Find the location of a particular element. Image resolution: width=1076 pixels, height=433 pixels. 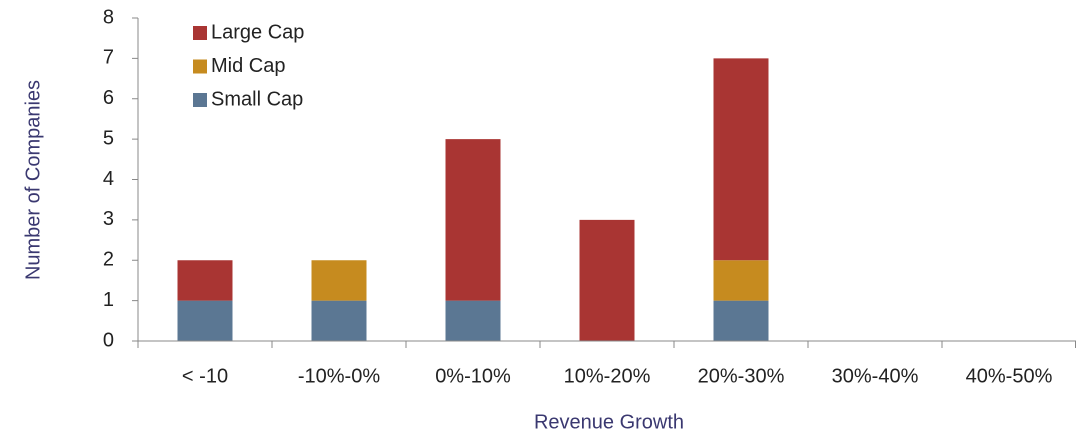

y-tick-label: 6 is located at coordinates (108, 98).